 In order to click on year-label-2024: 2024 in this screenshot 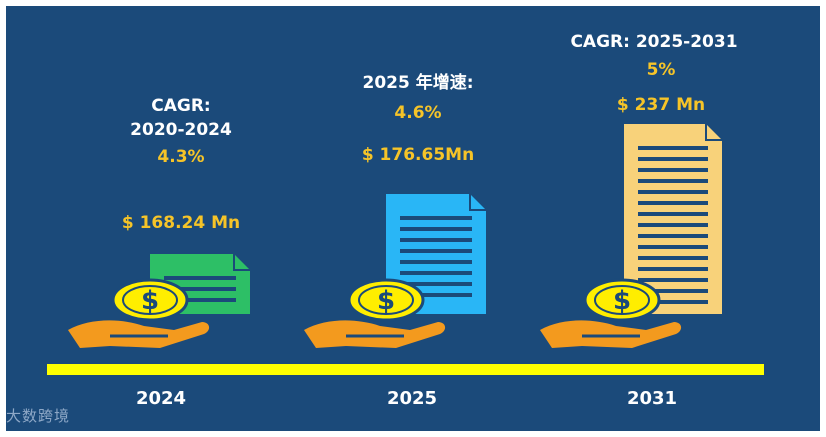, I will do `click(161, 398)`.